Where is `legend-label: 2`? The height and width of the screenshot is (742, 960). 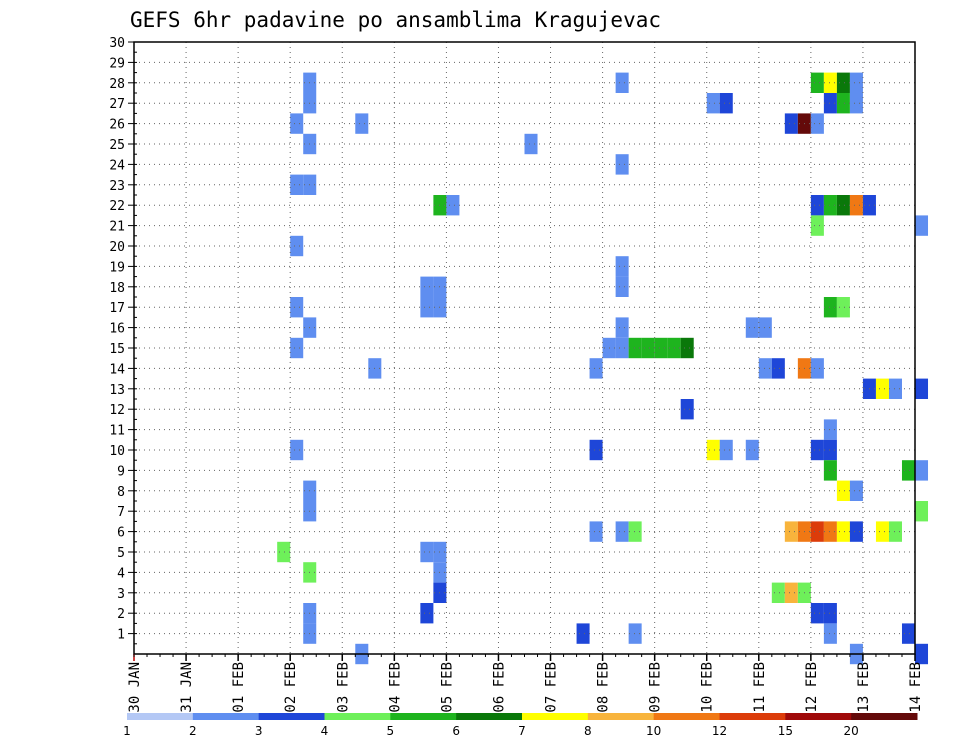 legend-label: 2 is located at coordinates (193, 731).